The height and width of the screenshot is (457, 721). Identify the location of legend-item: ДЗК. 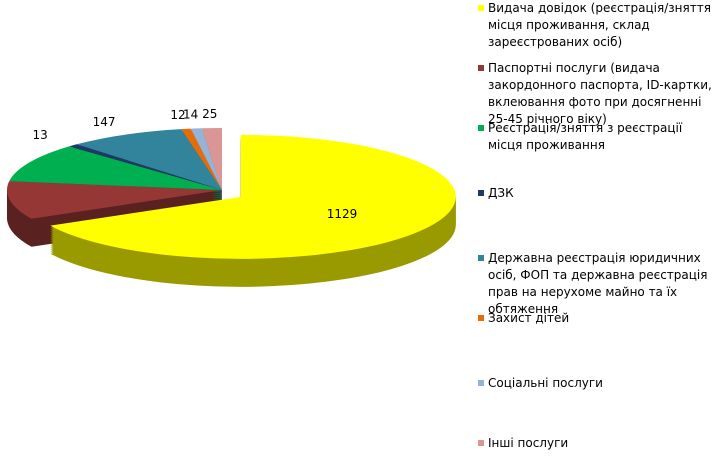
(599, 193).